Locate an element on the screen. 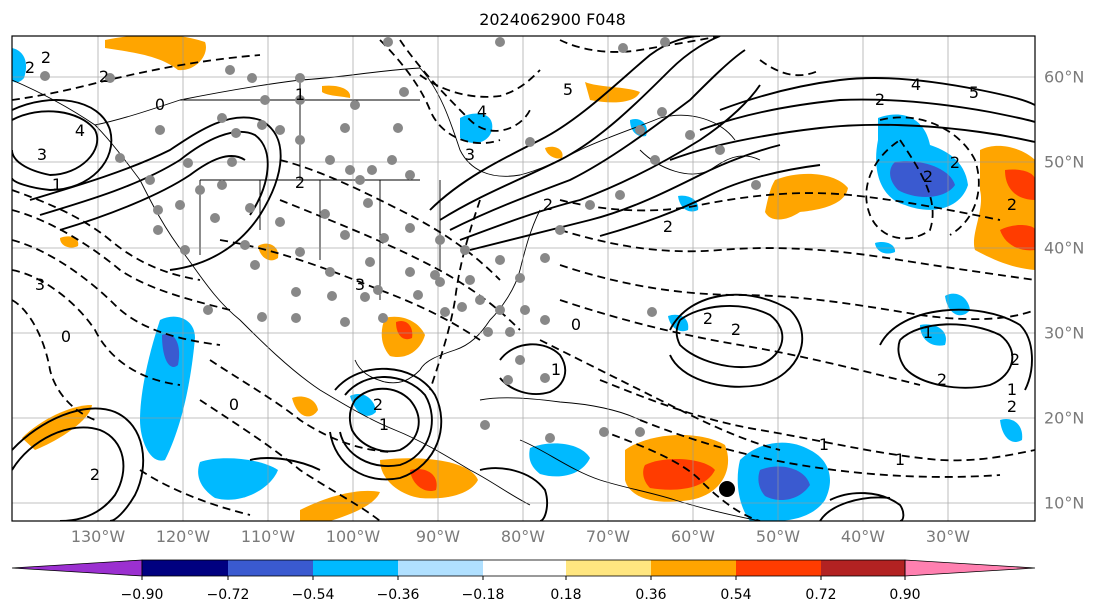 Image resolution: width=1105 pixels, height=615 pixels. longitude-label: 40°W is located at coordinates (863, 536).